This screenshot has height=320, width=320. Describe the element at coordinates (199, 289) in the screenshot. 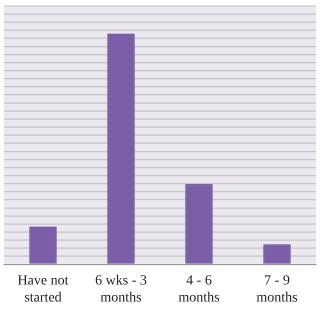

I see `x-tick-label: 4 - 6 months` at that location.